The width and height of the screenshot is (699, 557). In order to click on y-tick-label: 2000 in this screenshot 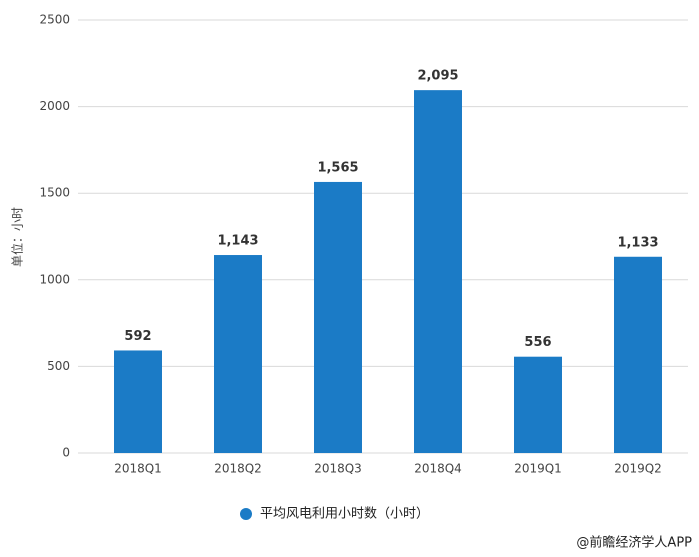, I will do `click(54, 106)`.